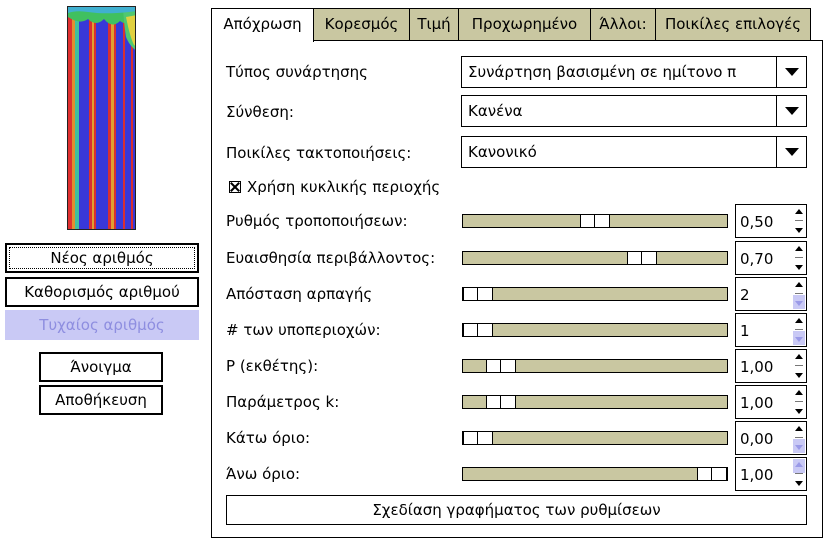  What do you see at coordinates (602, 72) in the screenshot?
I see `function-type-value: Συνάρτηση βασισμένη σε ημίτονο π` at bounding box center [602, 72].